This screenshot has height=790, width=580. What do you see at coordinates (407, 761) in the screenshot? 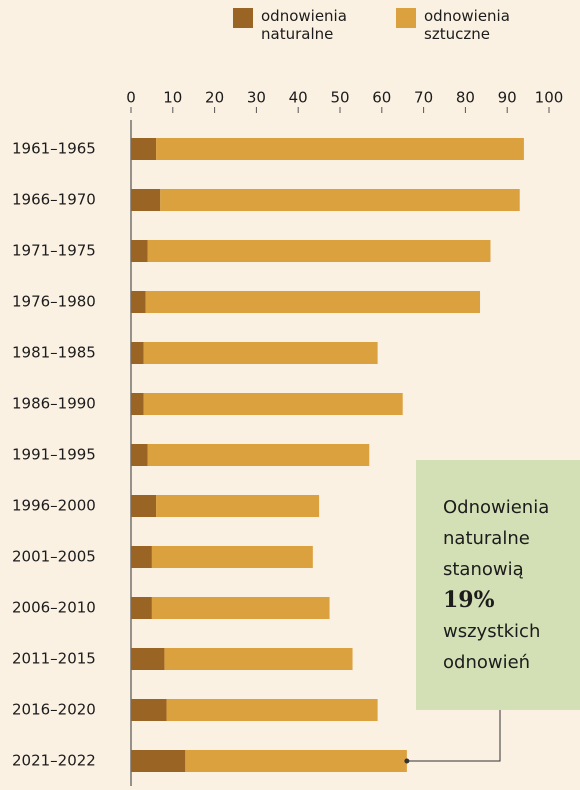
I see `annotation-dot` at bounding box center [407, 761].